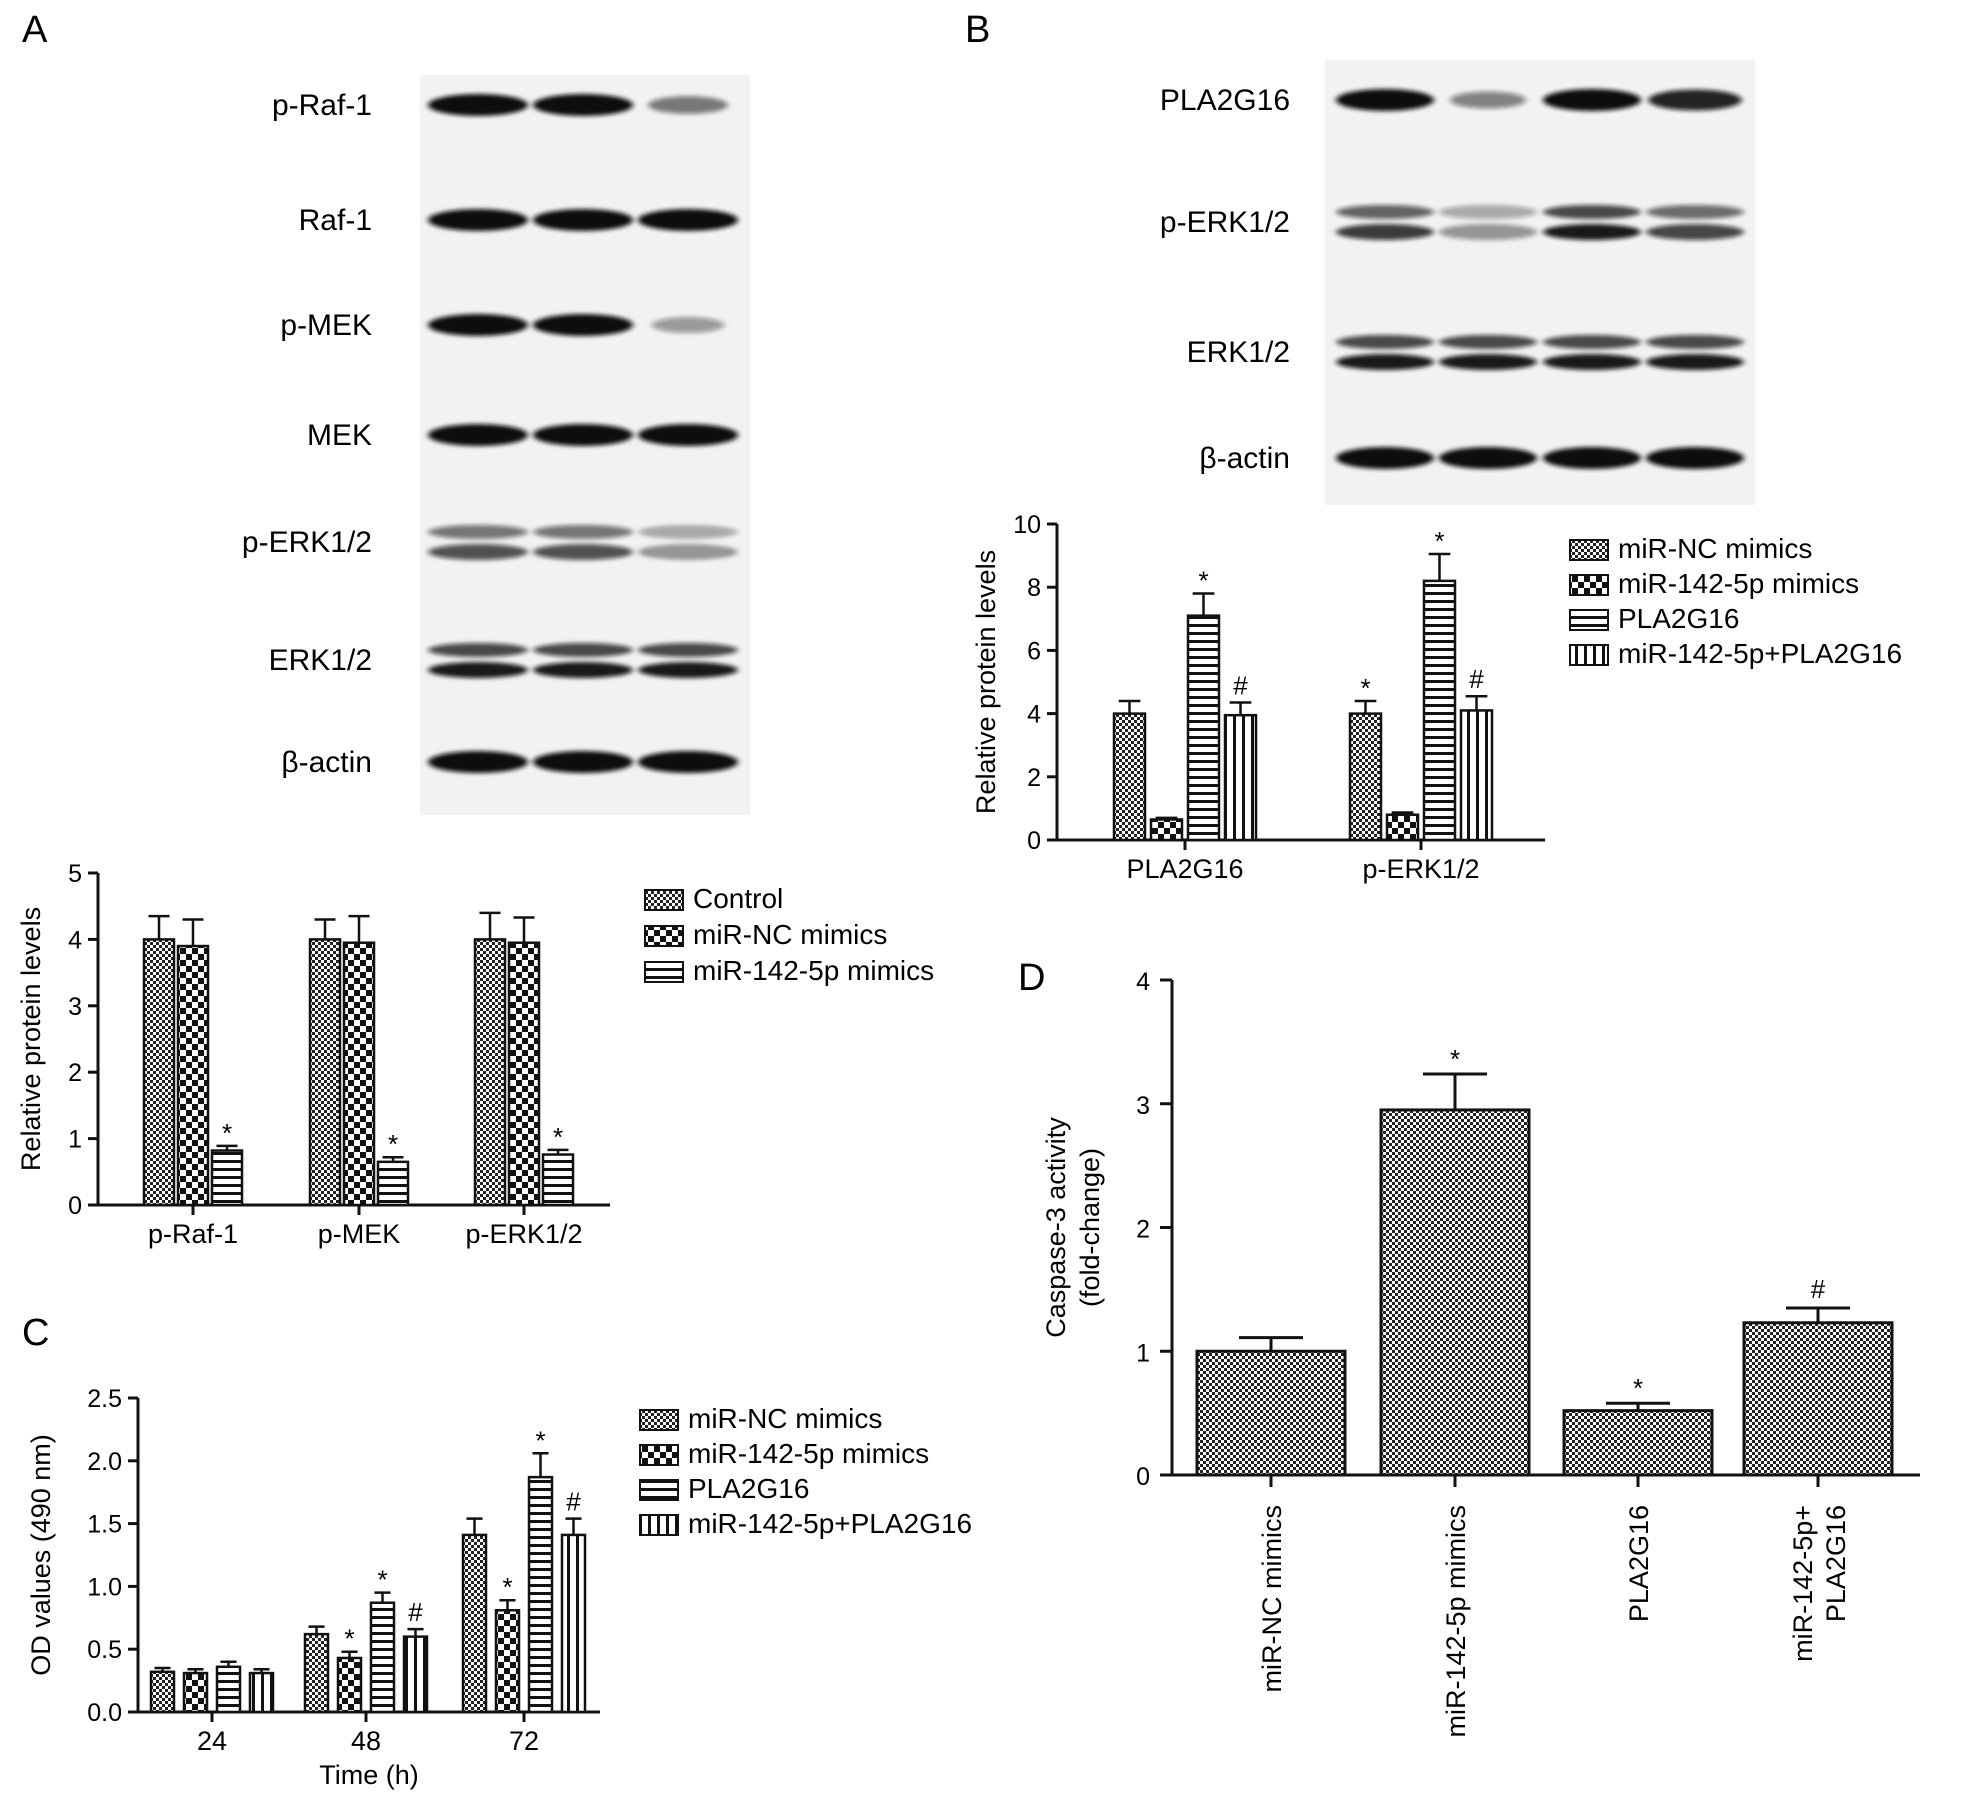 This screenshot has width=1970, height=1805. Describe the element at coordinates (326, 762) in the screenshot. I see `blot-row-label: β-actin` at that location.